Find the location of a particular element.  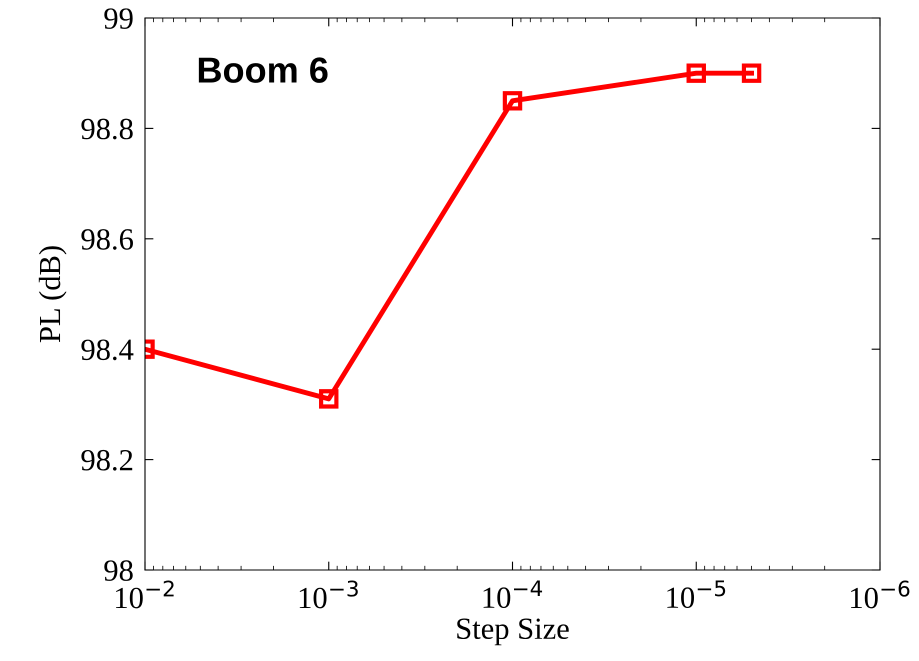

x-tick-label: 10$^{−3}$ is located at coordinates (329, 594).